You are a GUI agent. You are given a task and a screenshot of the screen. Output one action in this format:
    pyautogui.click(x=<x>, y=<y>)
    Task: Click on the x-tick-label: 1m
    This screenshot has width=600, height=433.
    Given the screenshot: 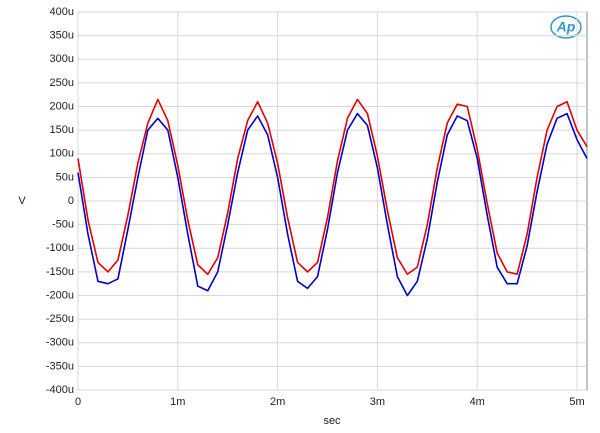 What is the action you would take?
    pyautogui.click(x=177, y=402)
    